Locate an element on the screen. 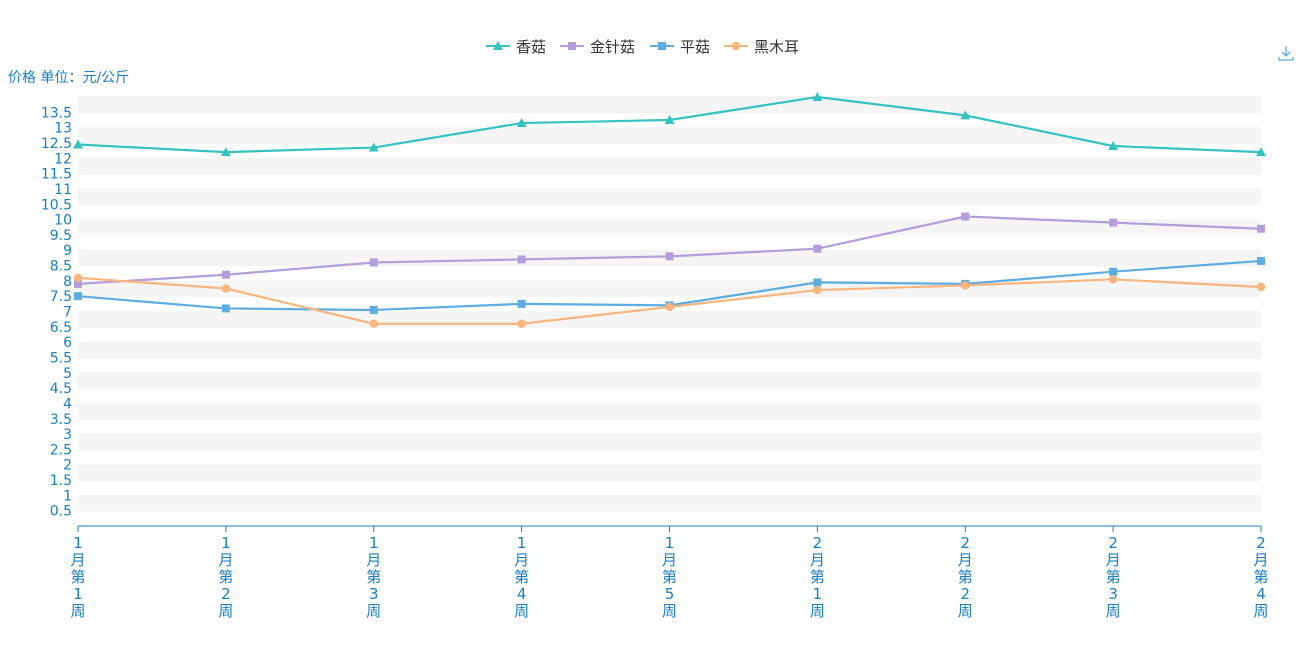  legend: 香菇 金针菇 平菇 黑木耳 is located at coordinates (642, 47).